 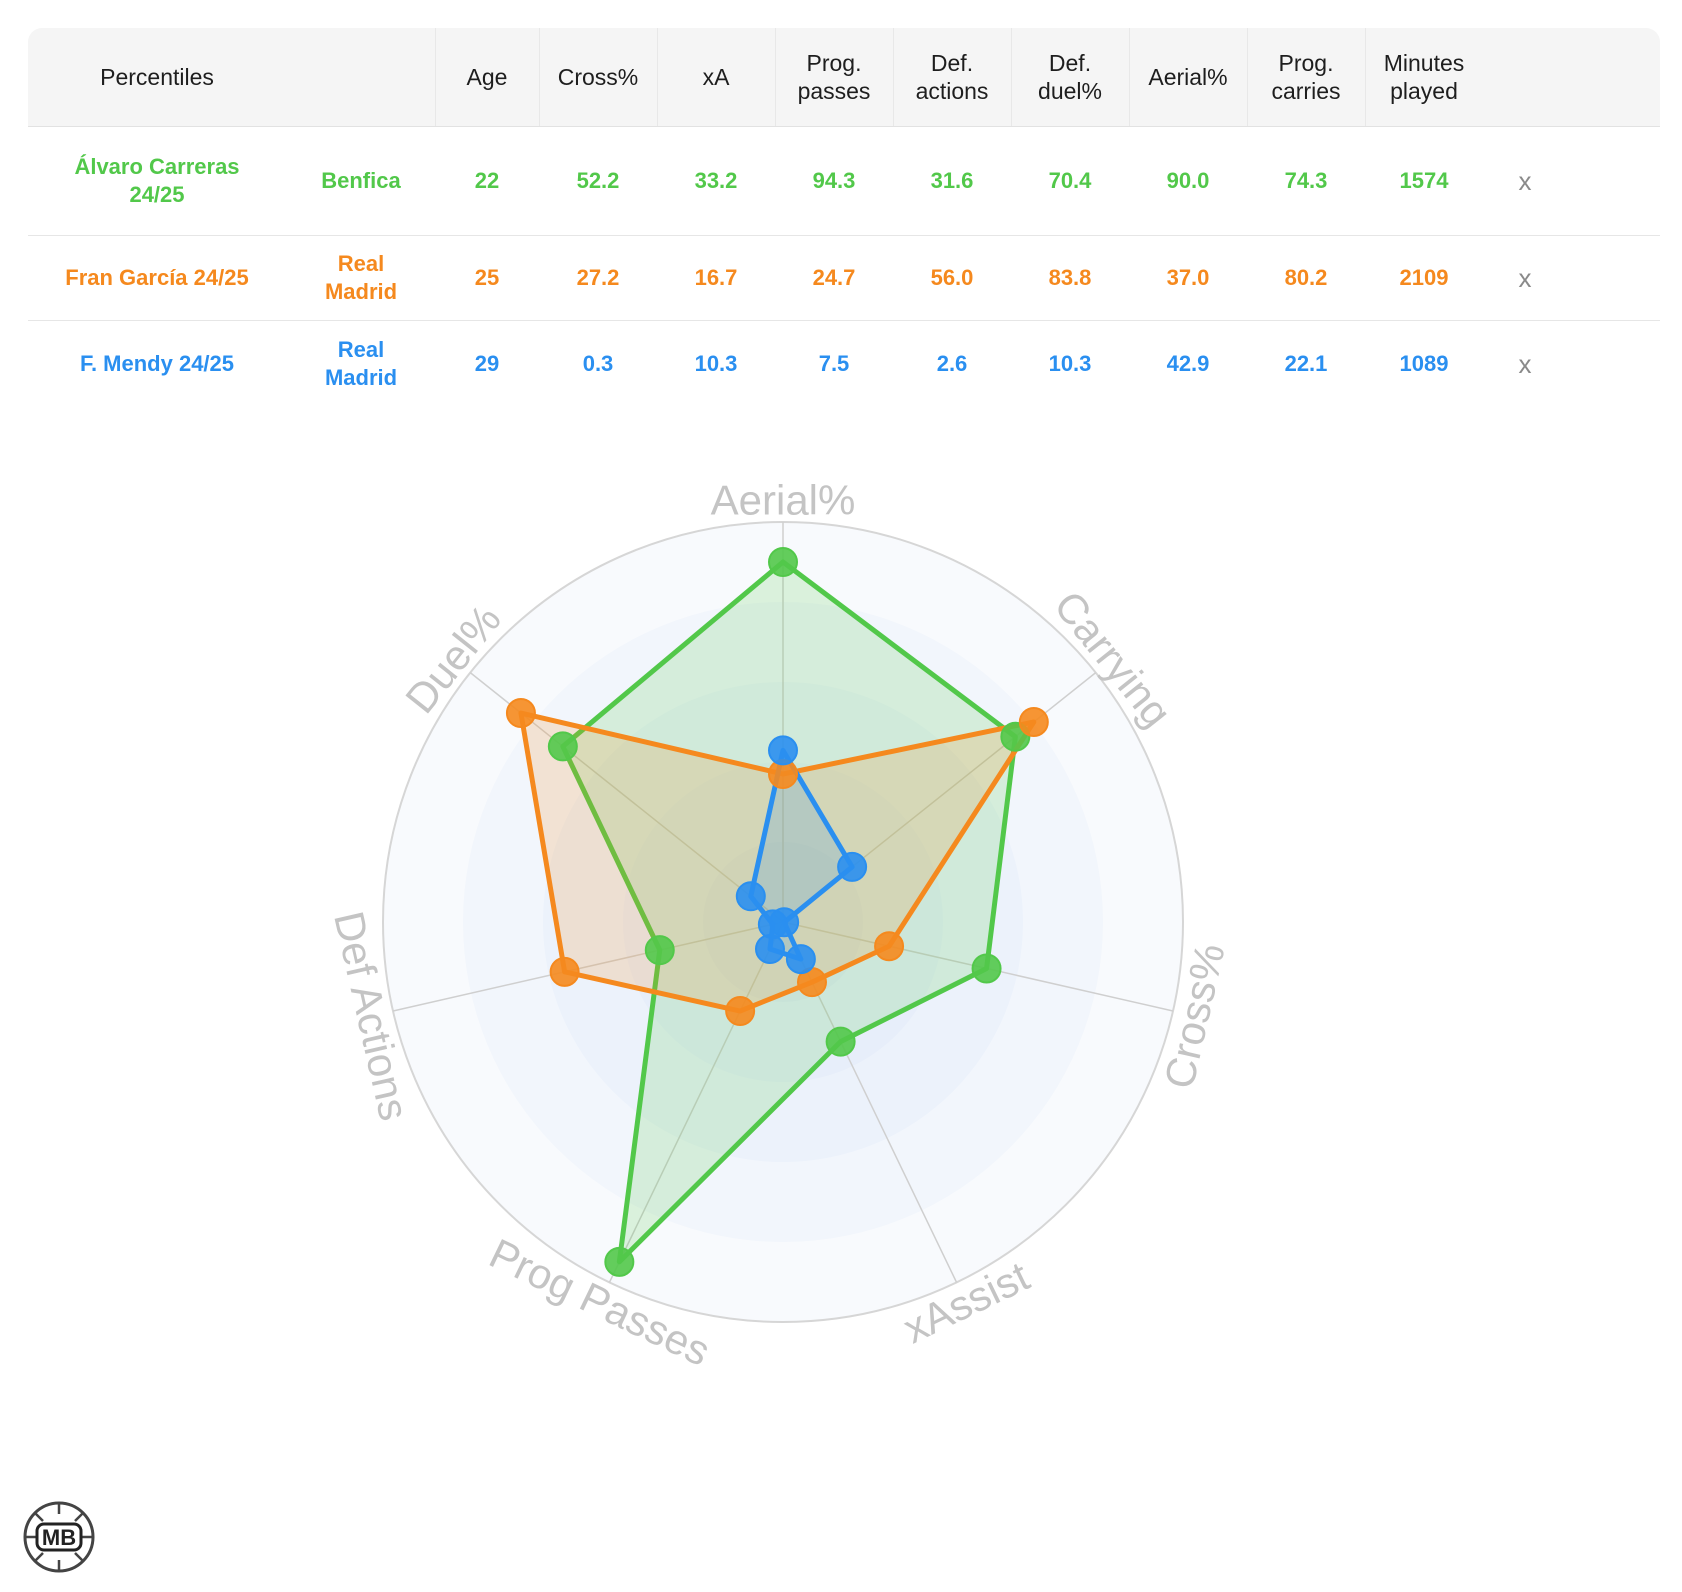 What do you see at coordinates (716, 77) in the screenshot?
I see `header-xa: xA` at bounding box center [716, 77].